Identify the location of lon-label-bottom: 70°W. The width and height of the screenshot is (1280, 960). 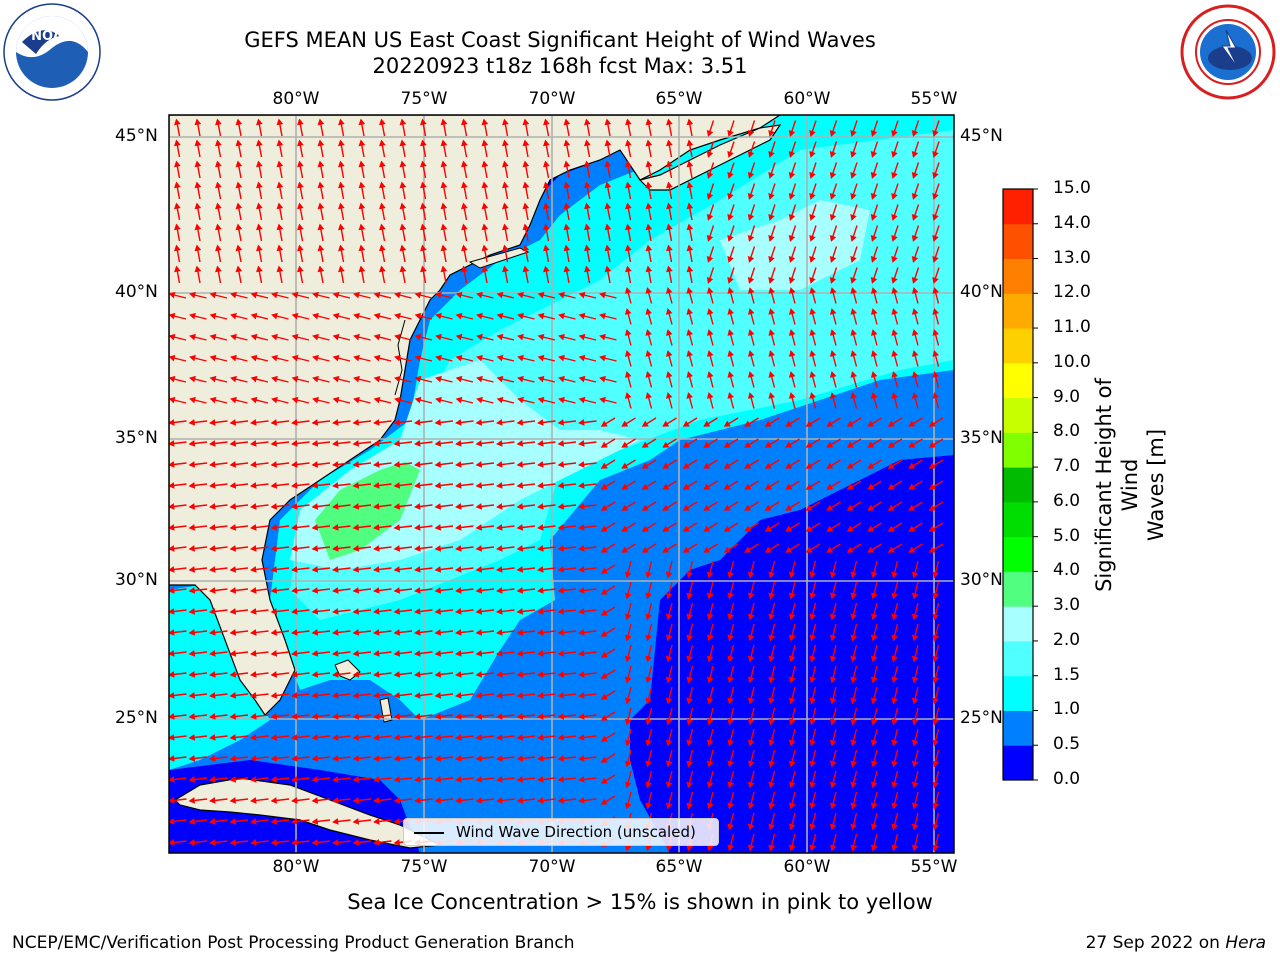
(552, 867).